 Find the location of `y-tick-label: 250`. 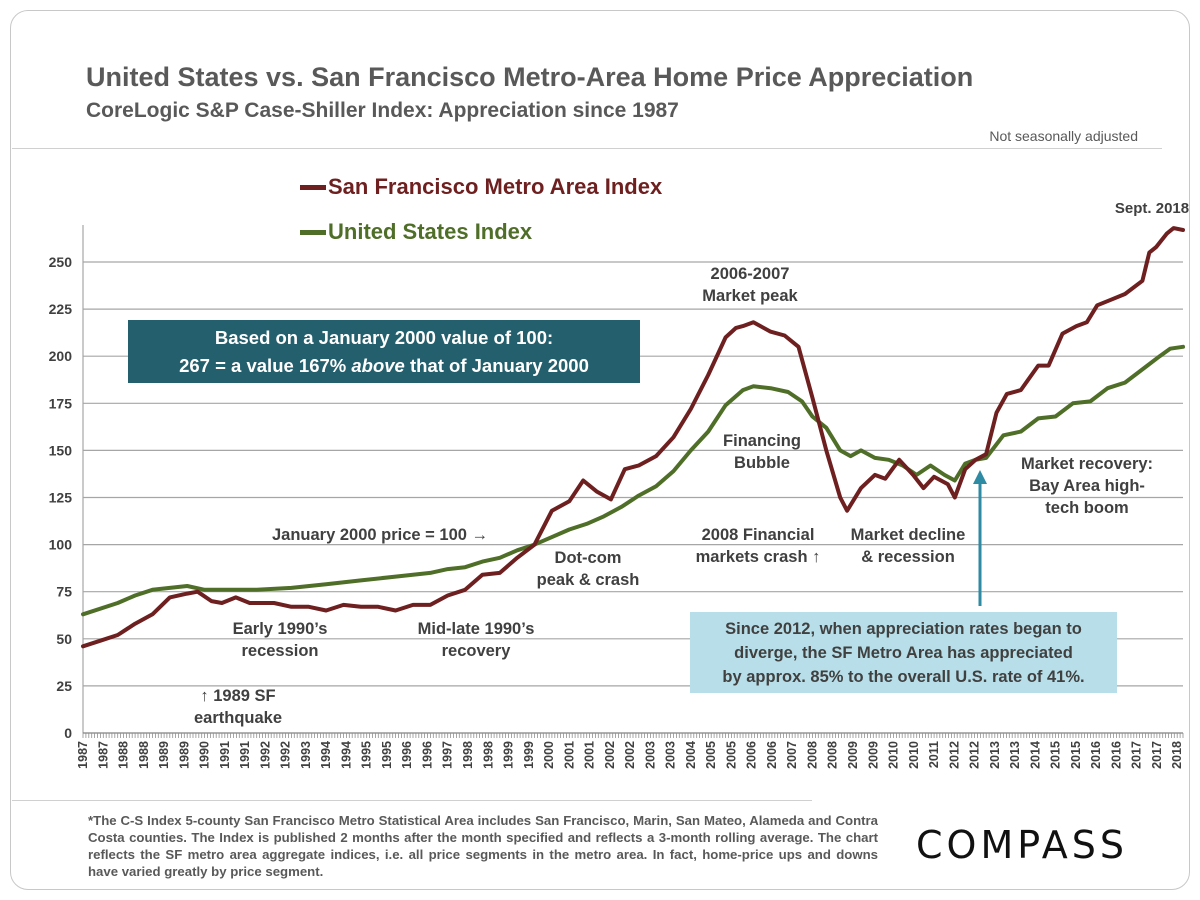

y-tick-label: 250 is located at coordinates (61, 262).